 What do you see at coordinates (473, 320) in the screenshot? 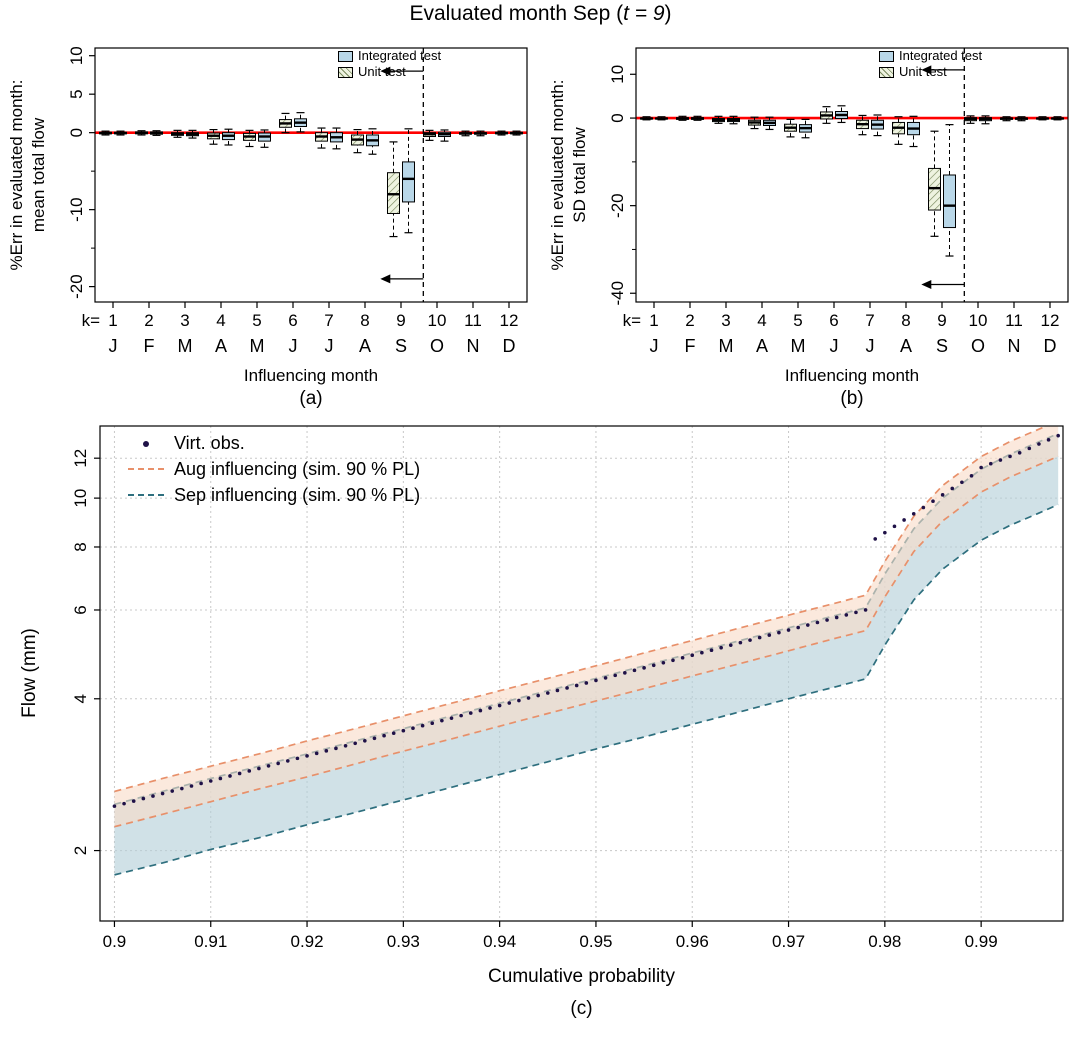
I see `k-number-label: 11` at bounding box center [473, 320].